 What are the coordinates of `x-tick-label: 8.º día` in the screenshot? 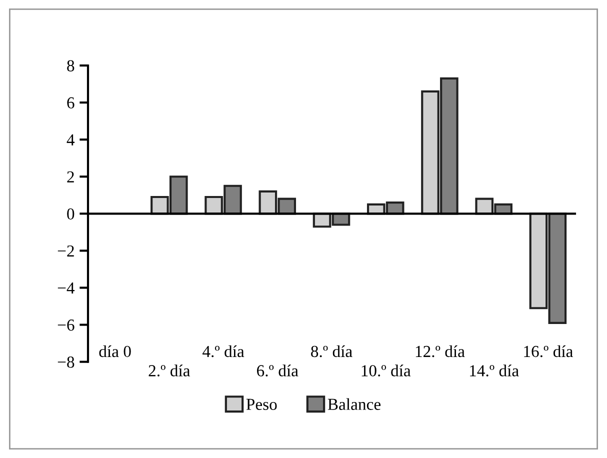 It's located at (331, 351).